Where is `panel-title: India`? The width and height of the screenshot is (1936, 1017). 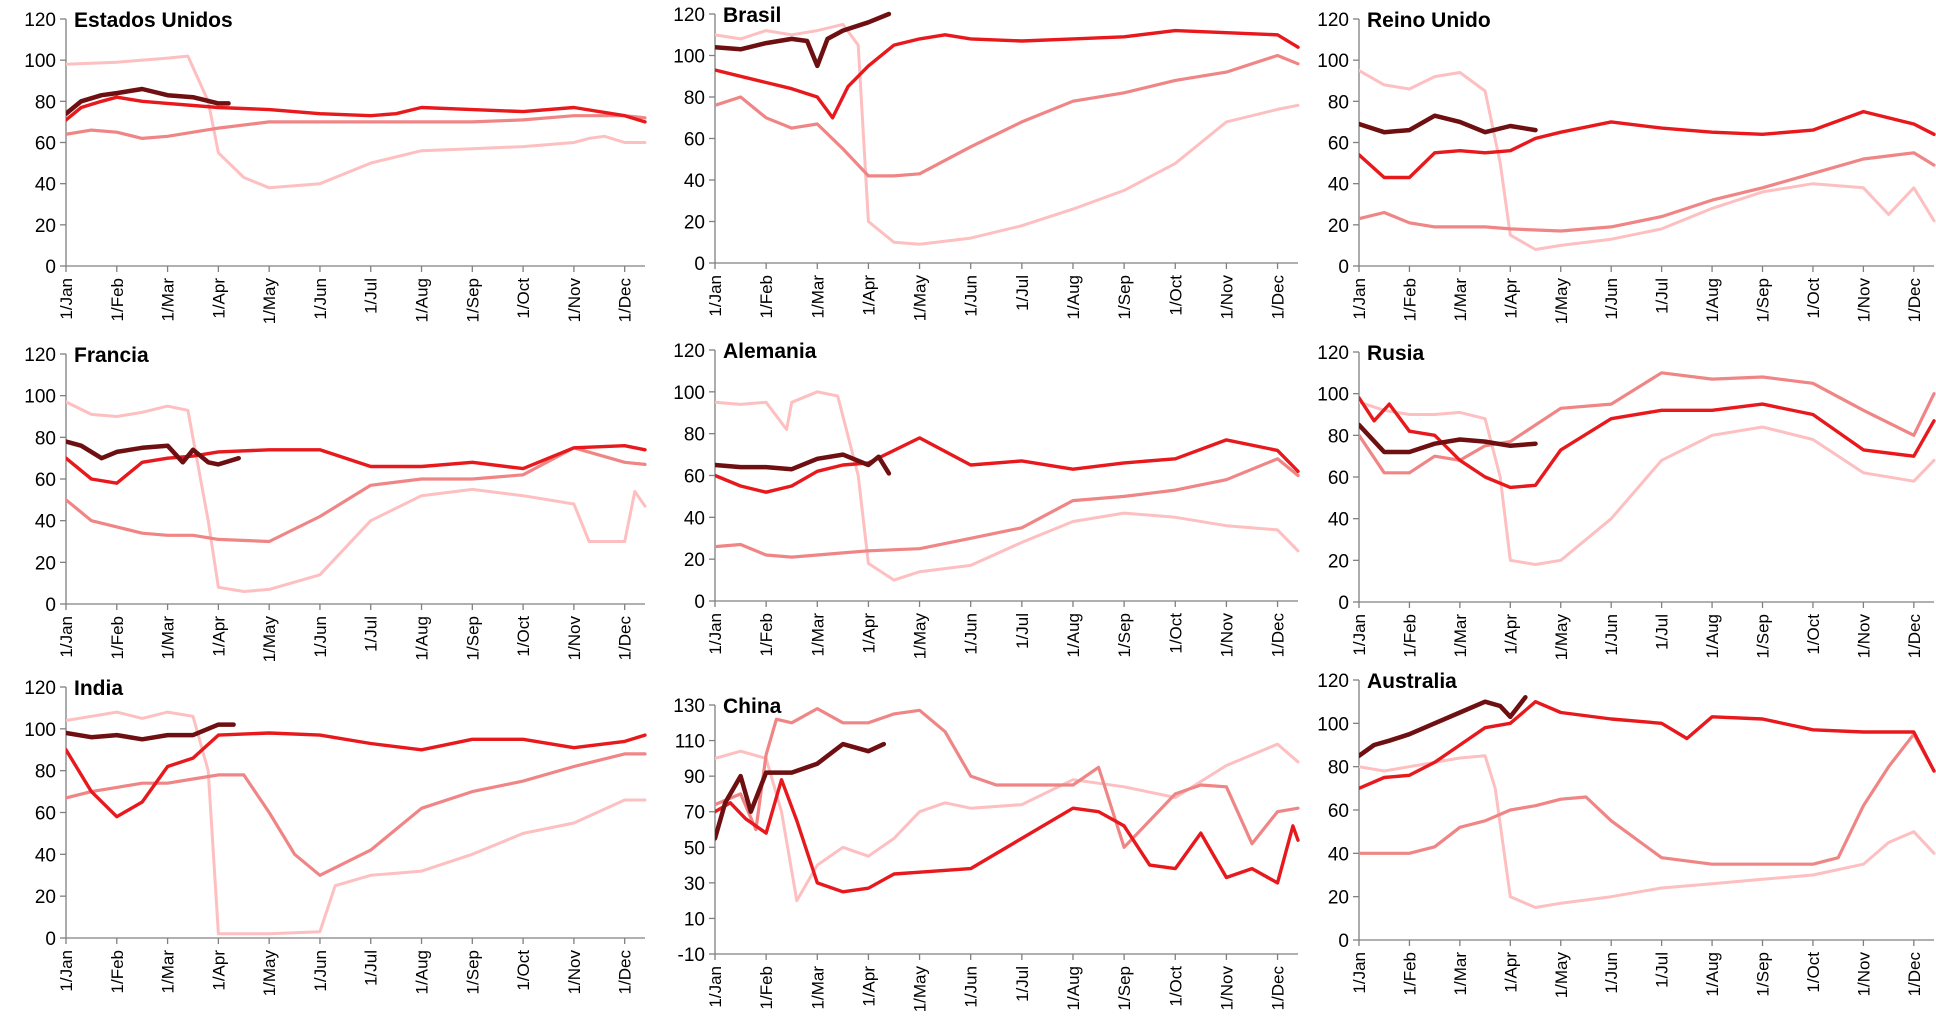 panel-title: India is located at coordinates (98, 688).